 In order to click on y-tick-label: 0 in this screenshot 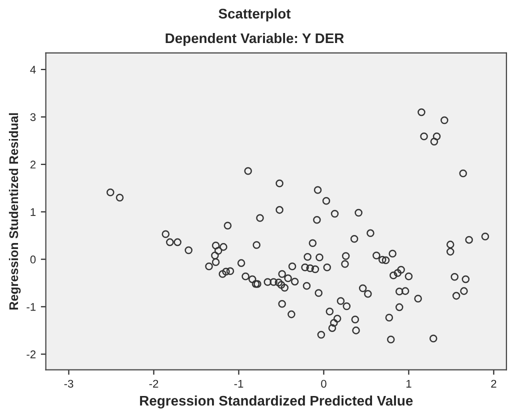, I will do `click(33, 260)`.